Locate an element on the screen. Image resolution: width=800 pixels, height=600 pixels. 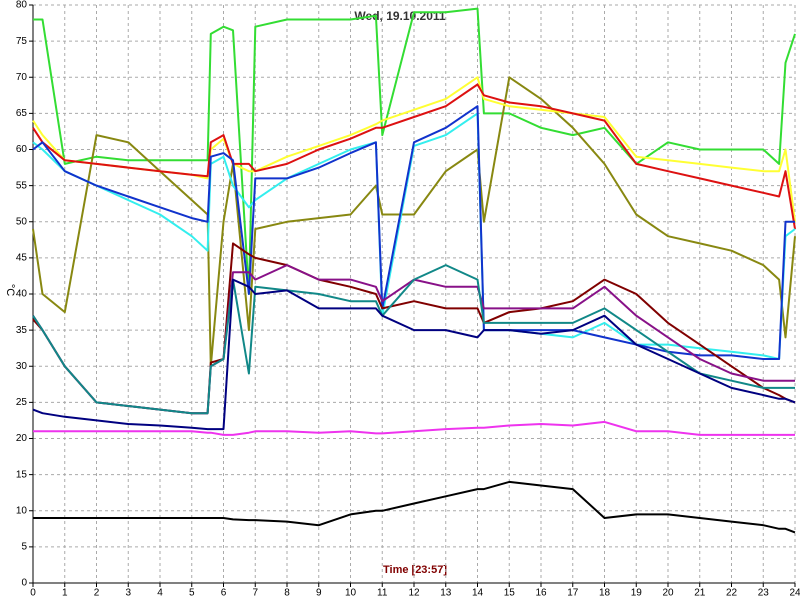
x-tick-label: 18 is located at coordinates (605, 593).